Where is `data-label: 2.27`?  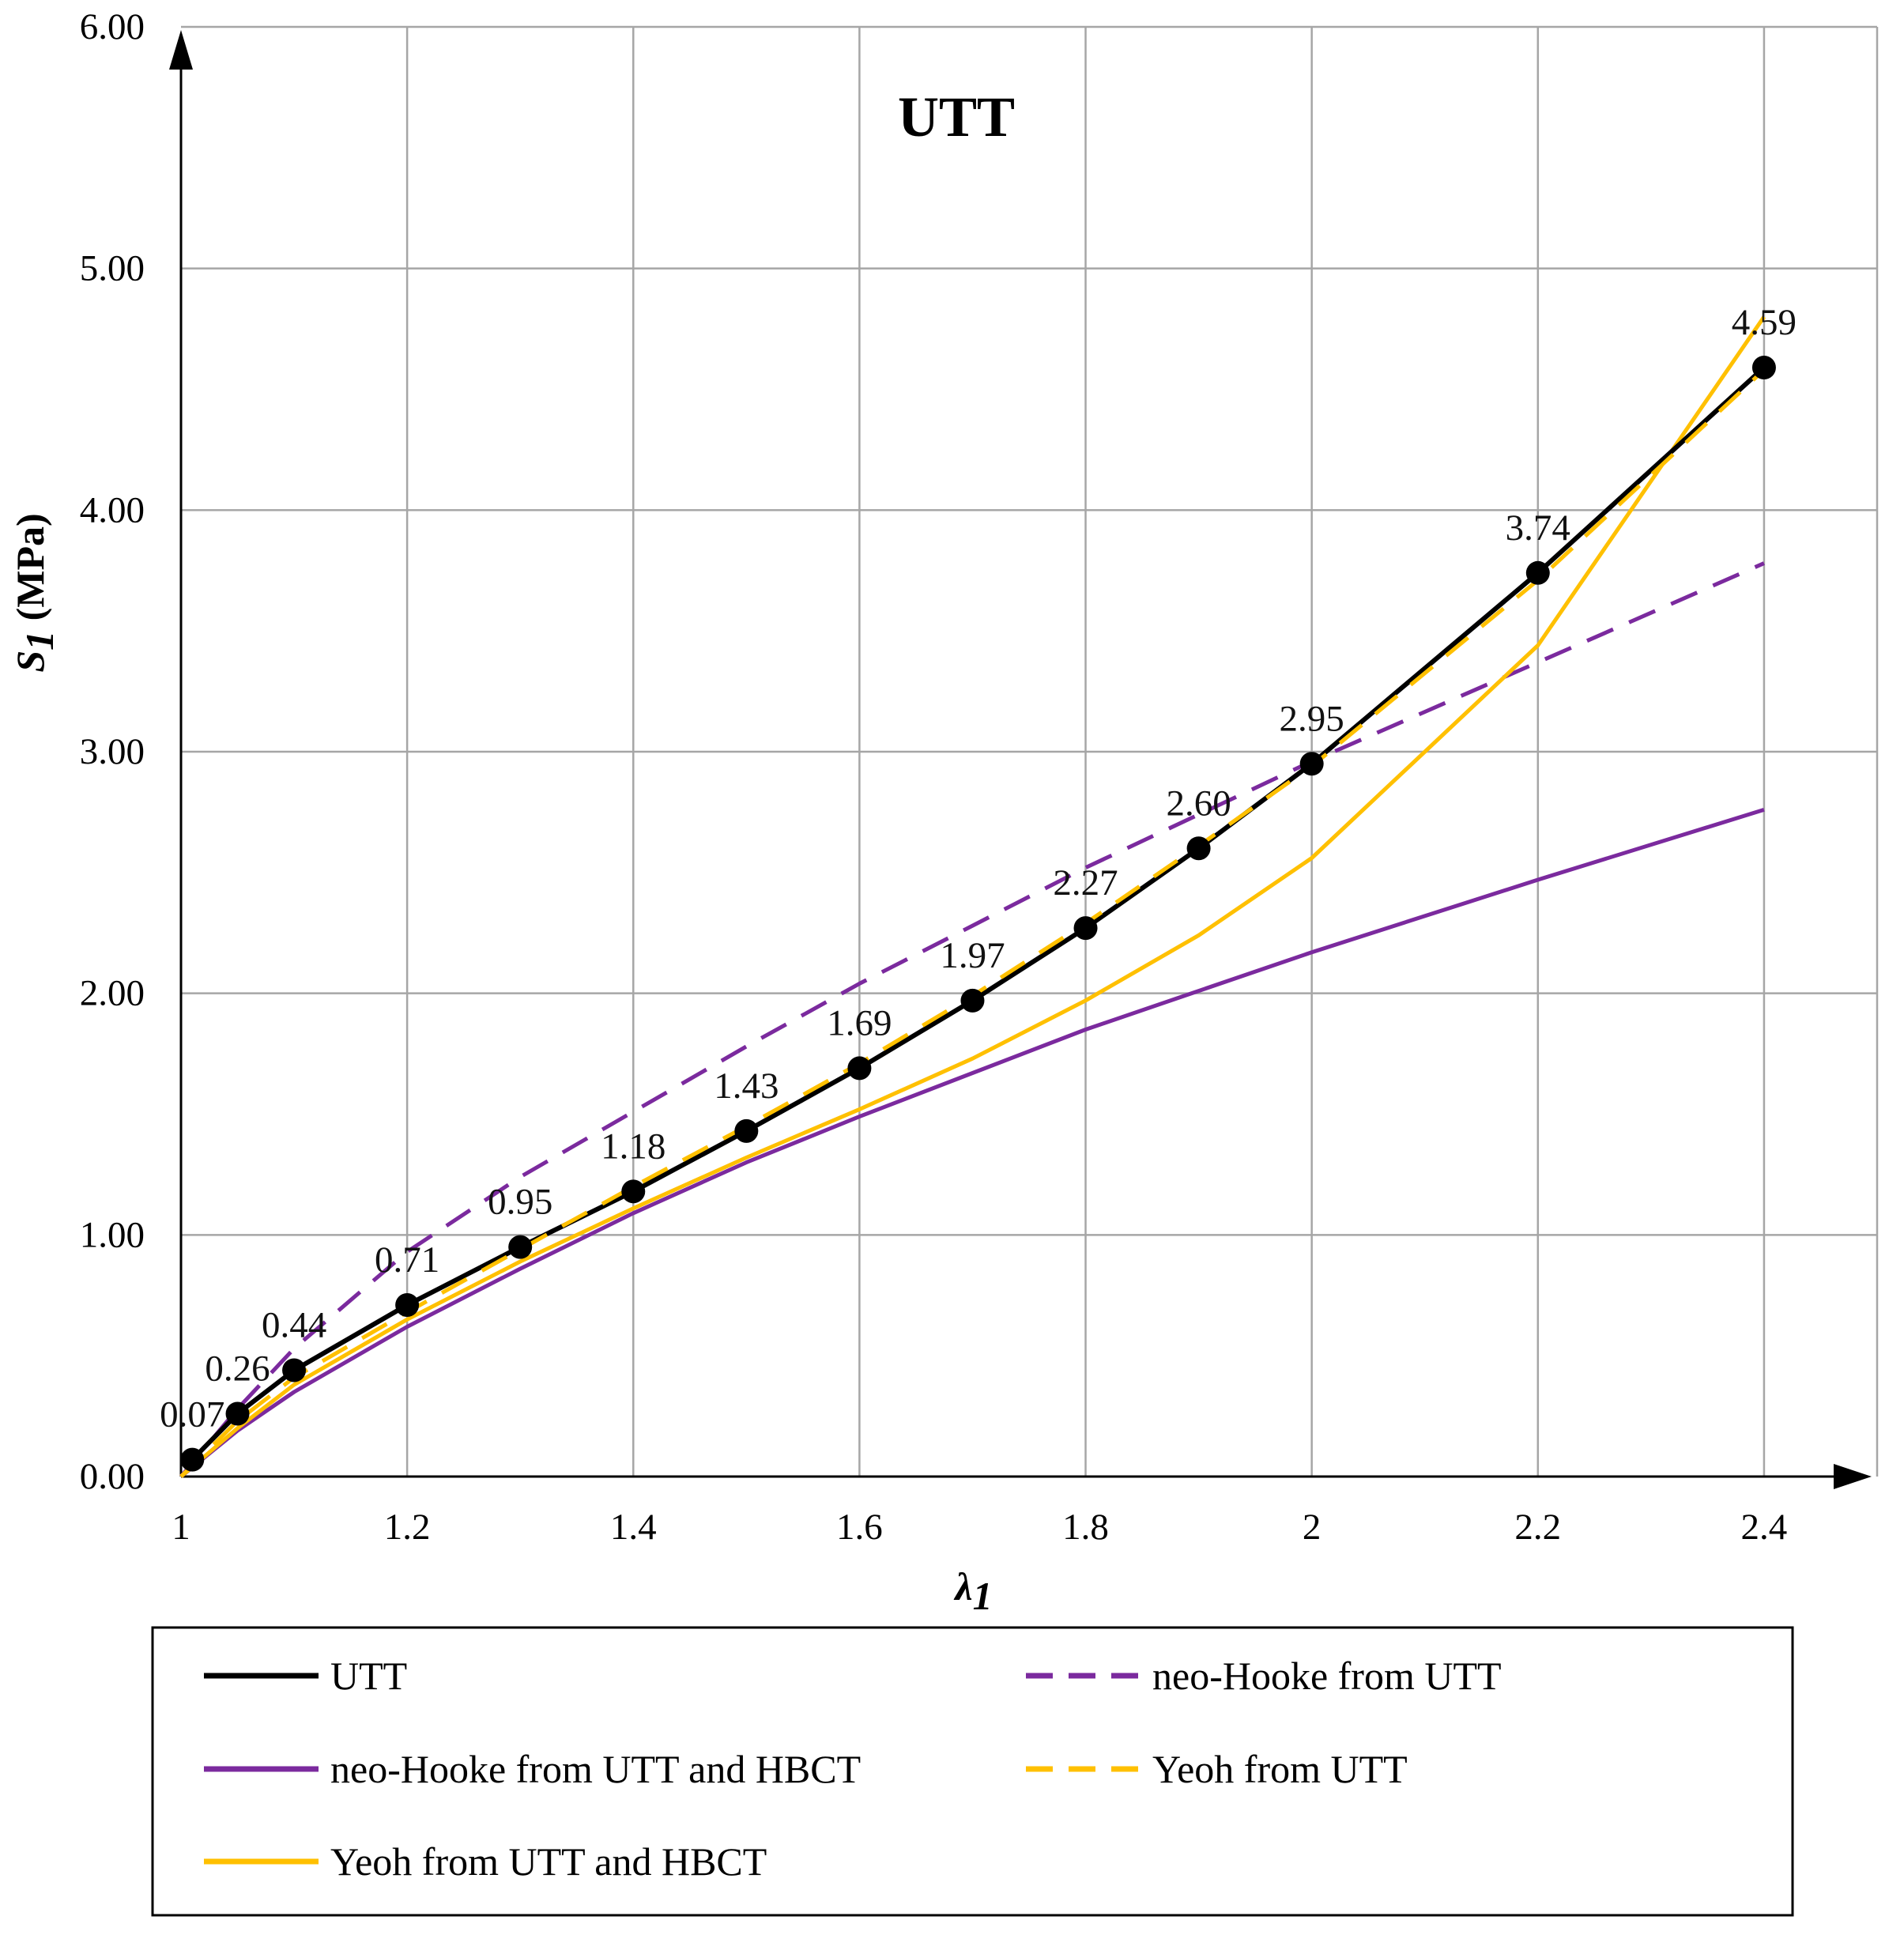 data-label: 2.27 is located at coordinates (1085, 882).